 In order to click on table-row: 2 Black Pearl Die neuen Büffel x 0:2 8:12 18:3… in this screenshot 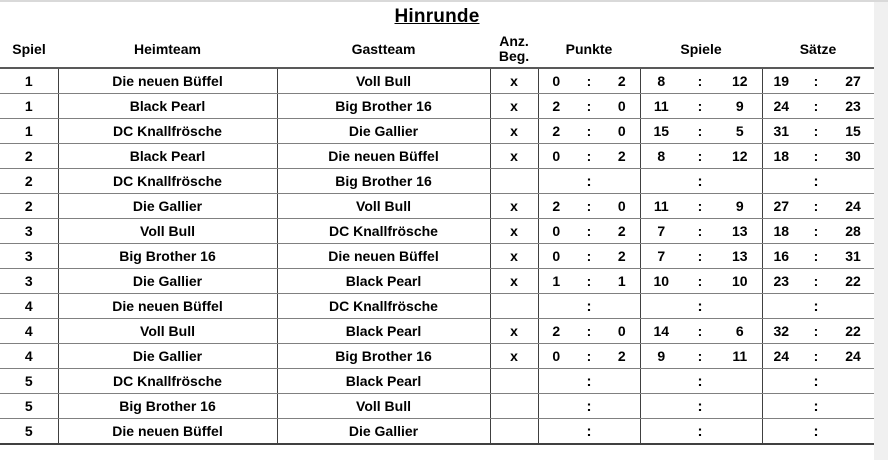, I will do `click(437, 156)`.